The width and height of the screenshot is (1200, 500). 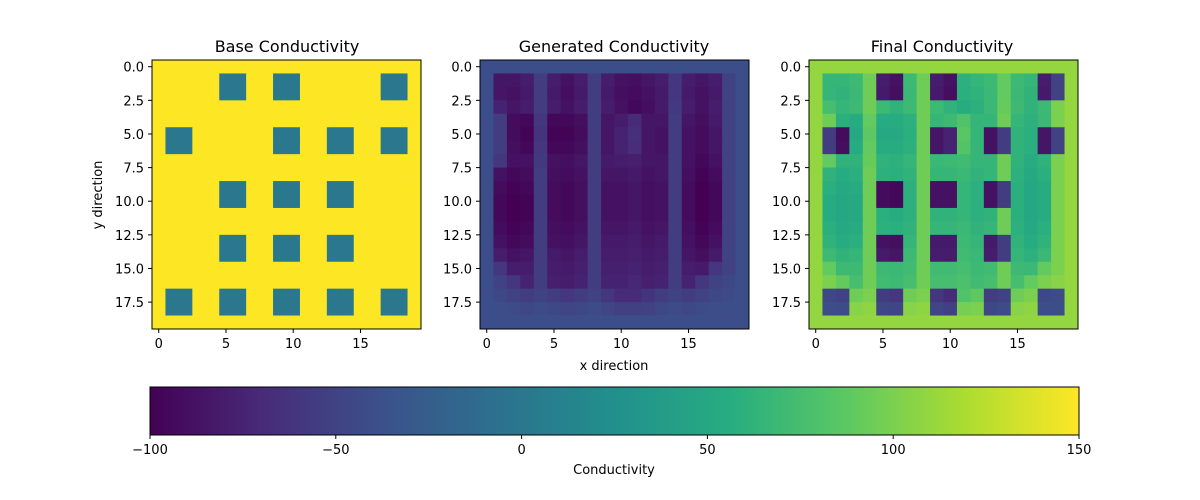 What do you see at coordinates (1079, 450) in the screenshot?
I see `colorbar-tick-label: 150` at bounding box center [1079, 450].